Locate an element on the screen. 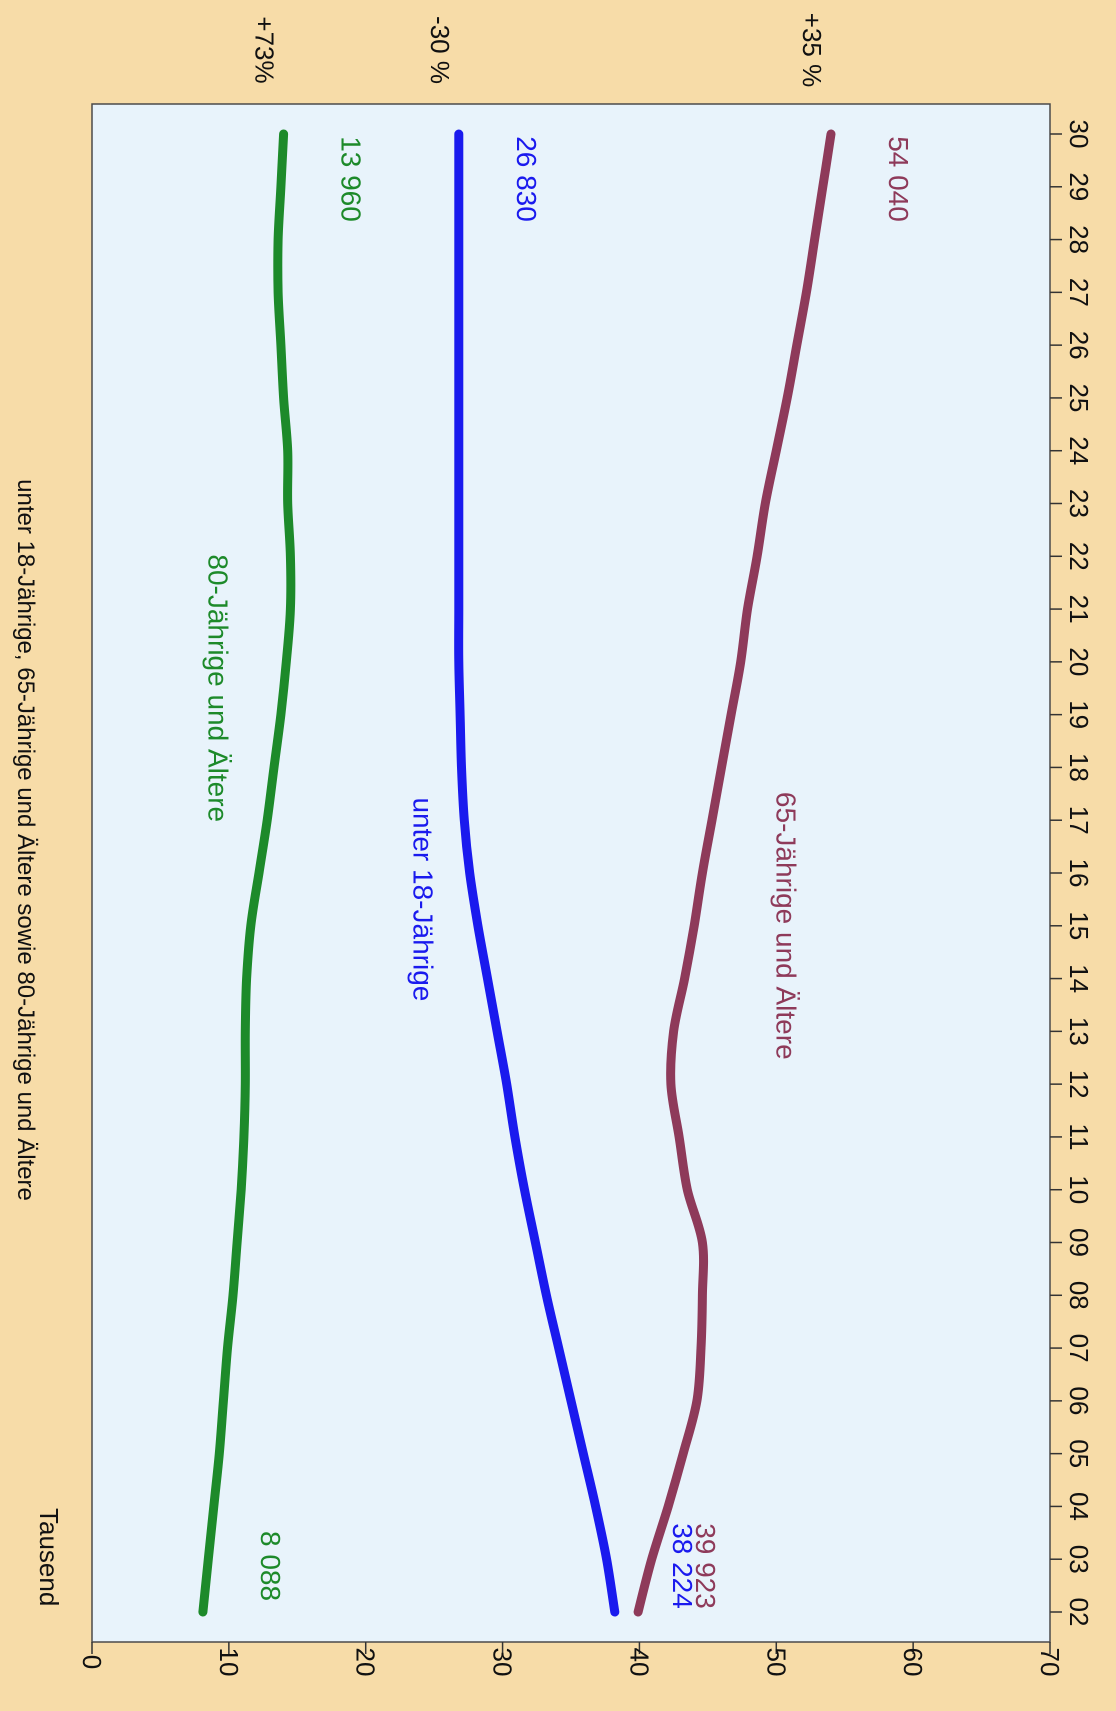 Image resolution: width=1116 pixels, height=1711 pixels. x-tick-label: 19 is located at coordinates (1079, 714).